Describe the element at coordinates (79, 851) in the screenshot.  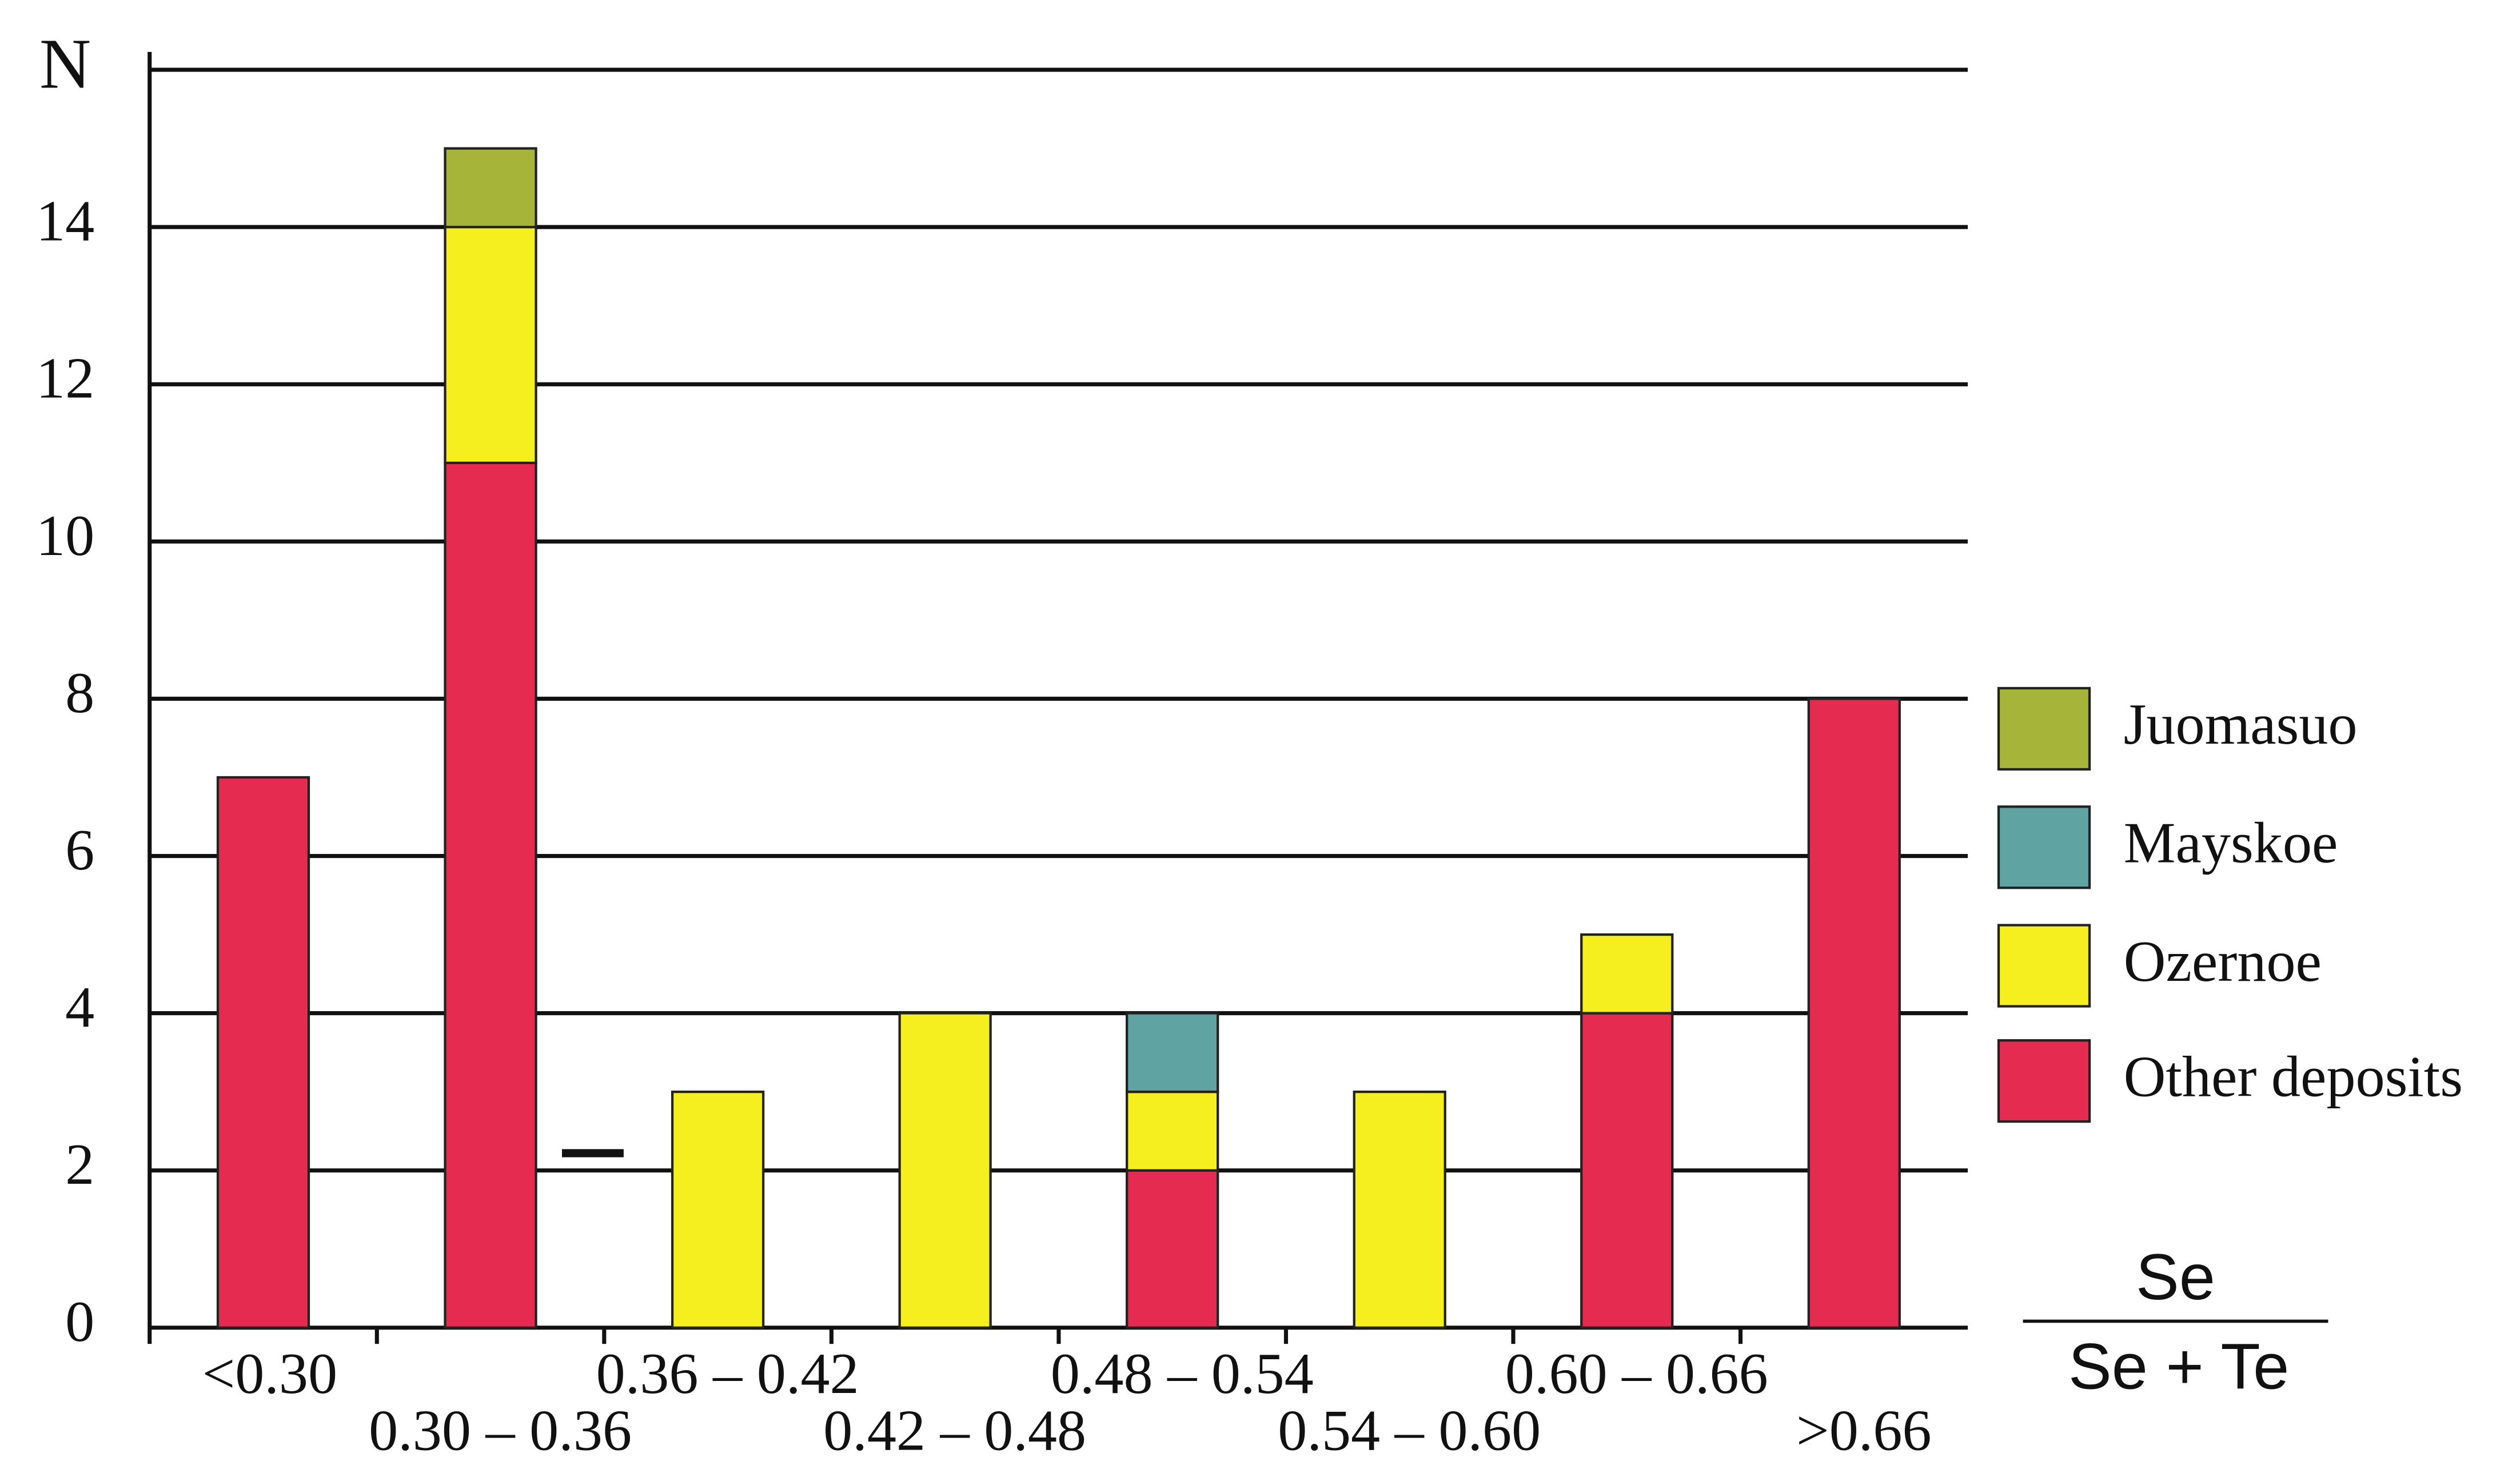
I see `y-tick-label: 6` at that location.